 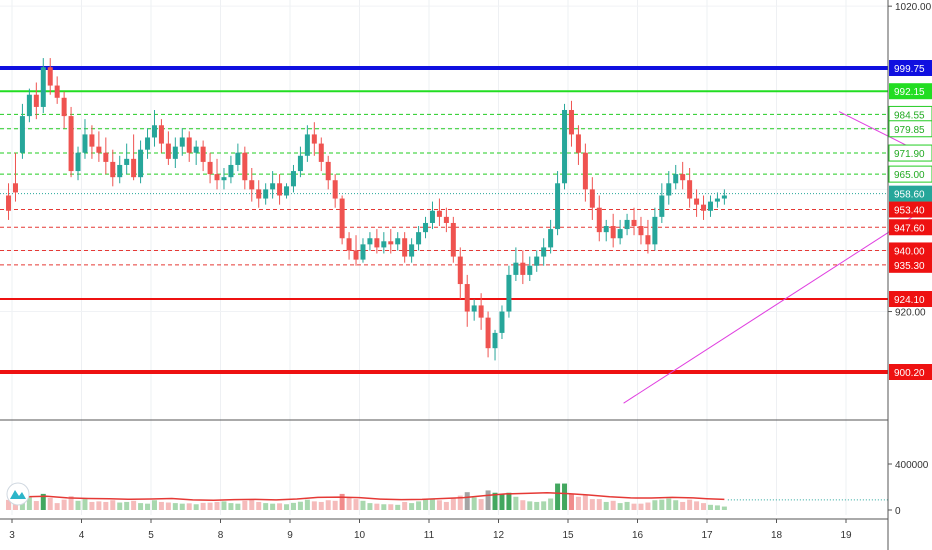 I want to click on volume-ma-line, so click(x=366, y=496).